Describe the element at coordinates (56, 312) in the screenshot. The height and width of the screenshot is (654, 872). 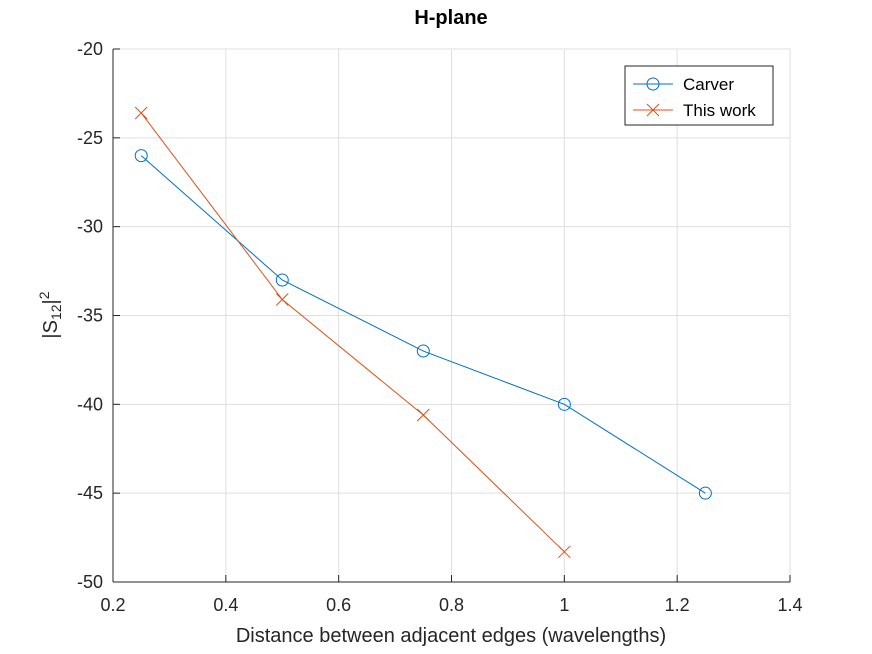
I see `y-axis-label-sub: 12` at that location.